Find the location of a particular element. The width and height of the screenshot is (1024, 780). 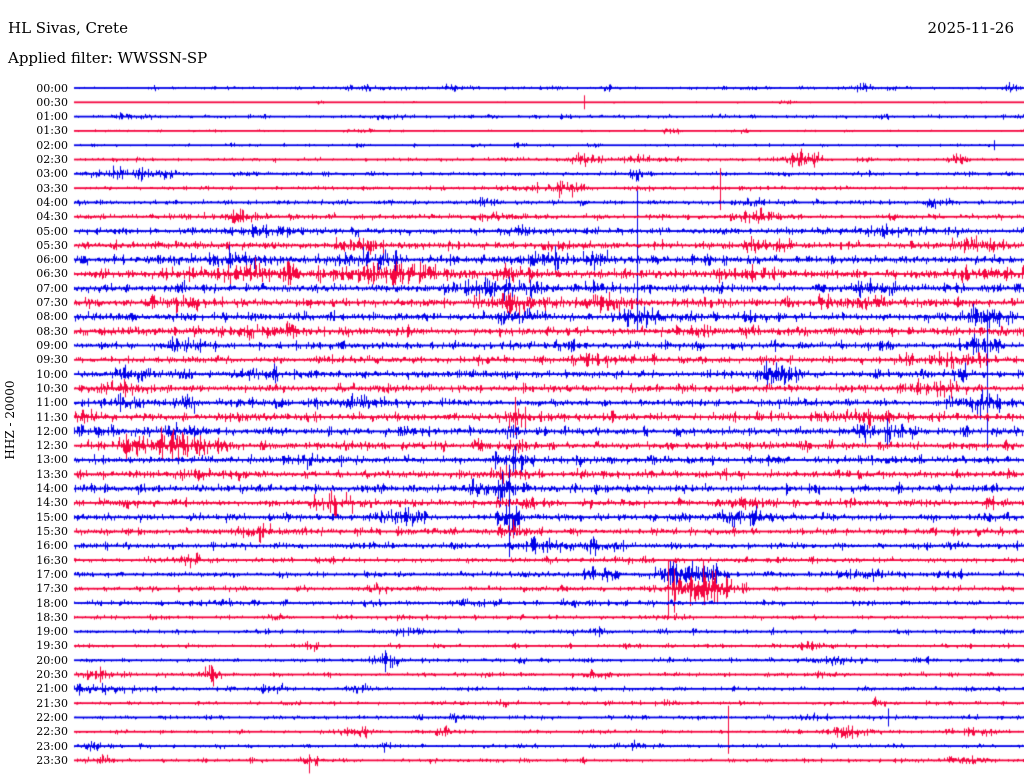

row-time-label: 00:00 is located at coordinates (52, 88).